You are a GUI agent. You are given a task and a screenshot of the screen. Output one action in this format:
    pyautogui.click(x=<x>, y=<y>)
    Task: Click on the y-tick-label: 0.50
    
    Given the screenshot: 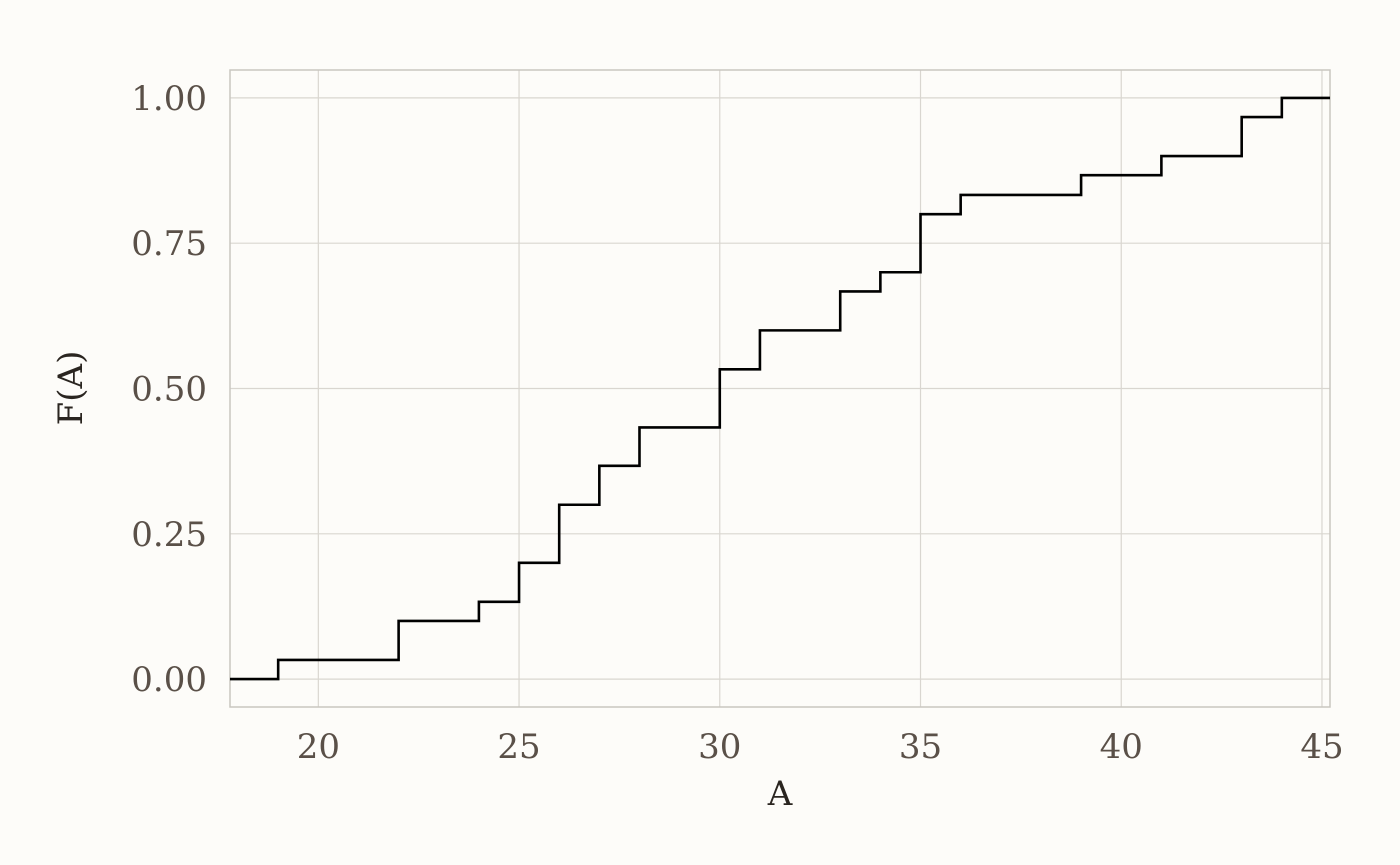 What is the action you would take?
    pyautogui.click(x=169, y=390)
    